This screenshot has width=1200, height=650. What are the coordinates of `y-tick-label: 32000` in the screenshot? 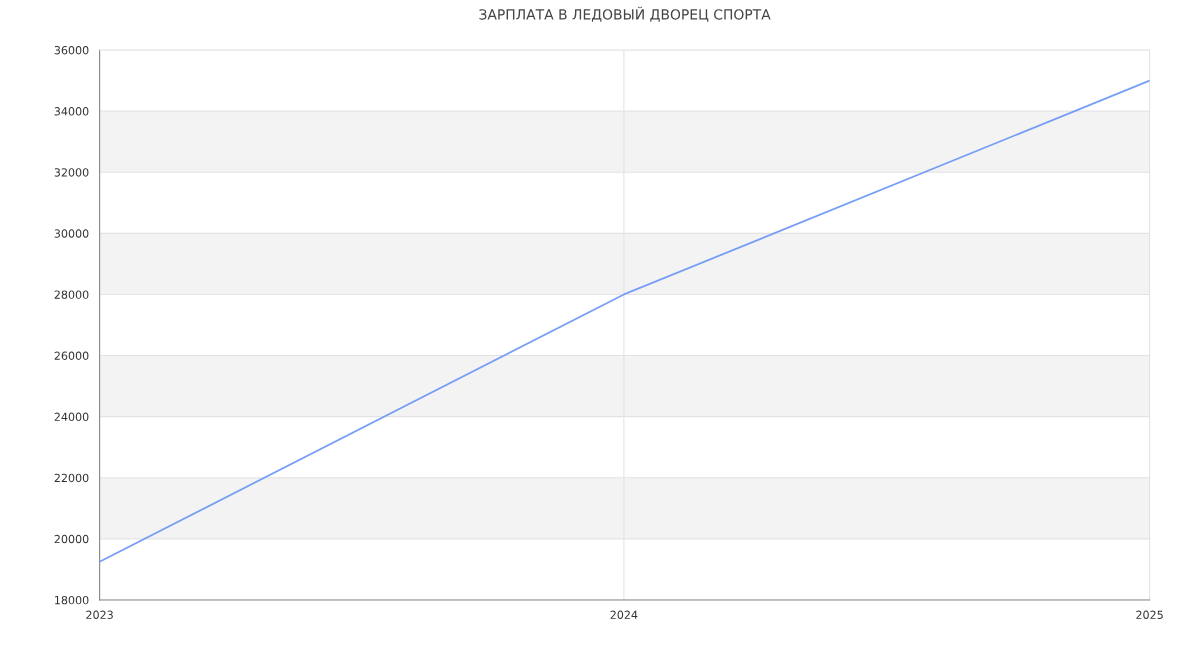 It's located at (71, 172).